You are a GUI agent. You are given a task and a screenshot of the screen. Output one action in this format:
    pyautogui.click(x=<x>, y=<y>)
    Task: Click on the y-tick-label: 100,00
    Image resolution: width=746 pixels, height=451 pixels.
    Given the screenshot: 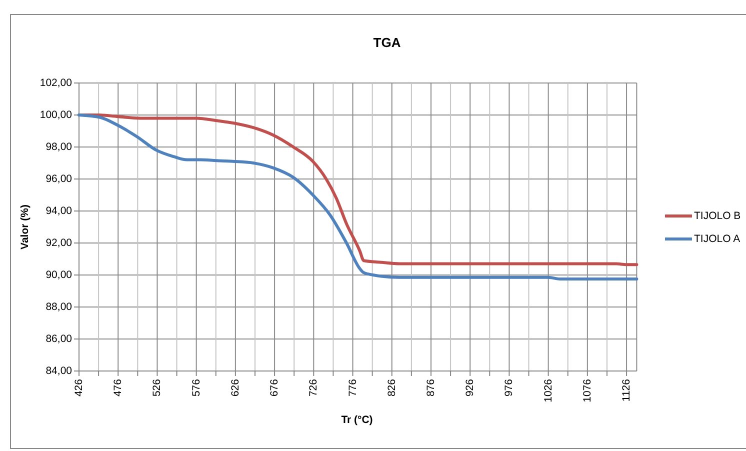 What is the action you would take?
    pyautogui.click(x=56, y=115)
    